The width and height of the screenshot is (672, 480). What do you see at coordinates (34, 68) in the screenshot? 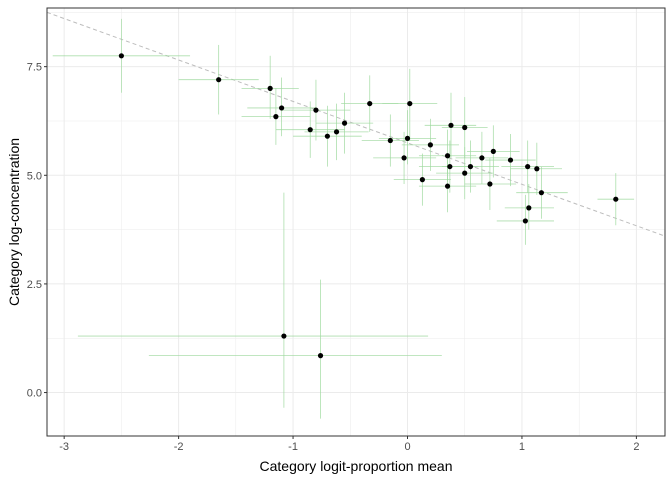
I see `y-tick-label: 7.5` at bounding box center [34, 68].